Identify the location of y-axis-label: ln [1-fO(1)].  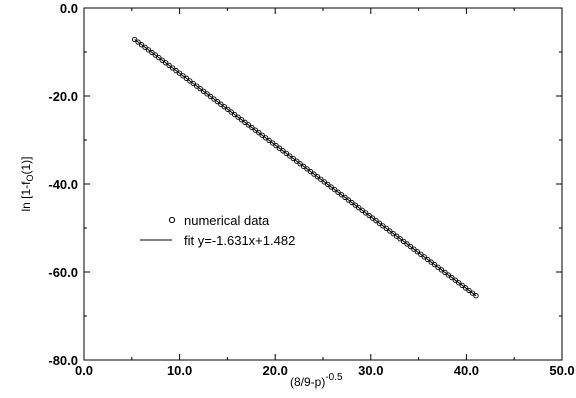
(27, 183).